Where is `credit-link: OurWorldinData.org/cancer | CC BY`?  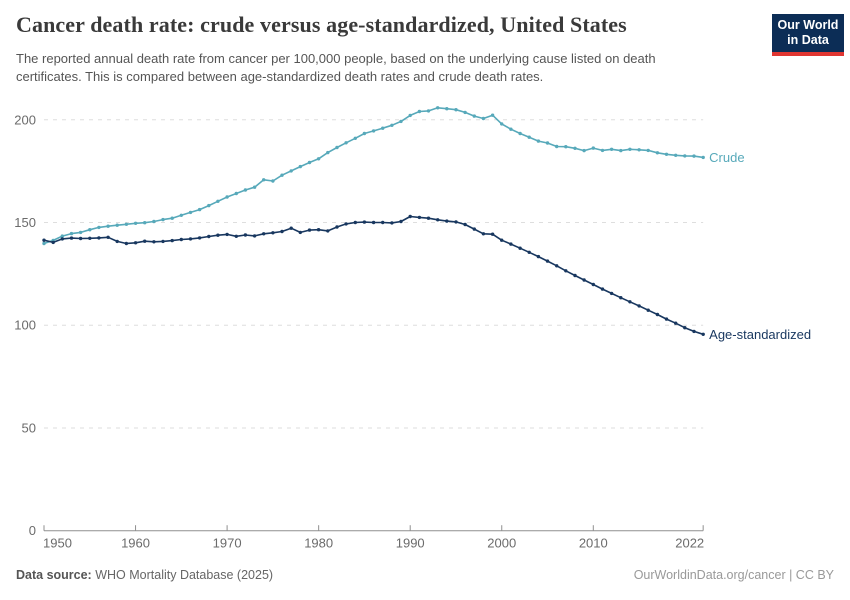 credit-link: OurWorldinData.org/cancer | CC BY is located at coordinates (733, 575).